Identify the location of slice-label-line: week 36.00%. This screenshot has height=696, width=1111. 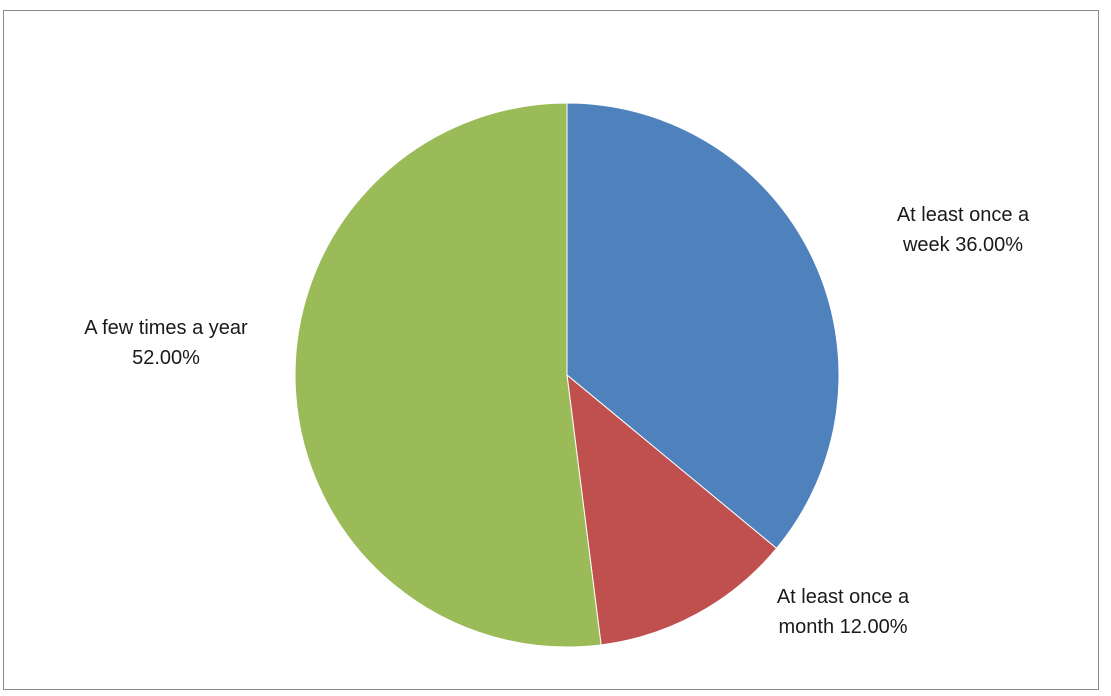
(962, 245).